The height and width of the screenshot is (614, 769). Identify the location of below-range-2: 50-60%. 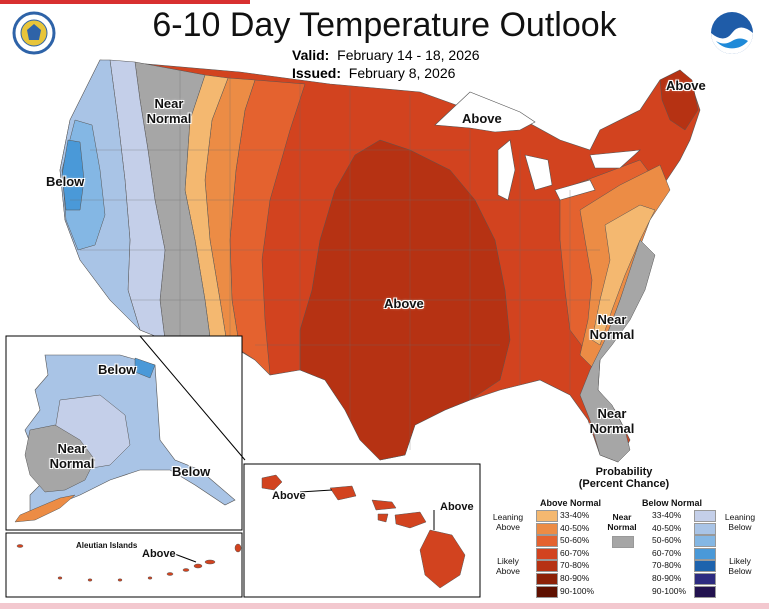
(667, 540).